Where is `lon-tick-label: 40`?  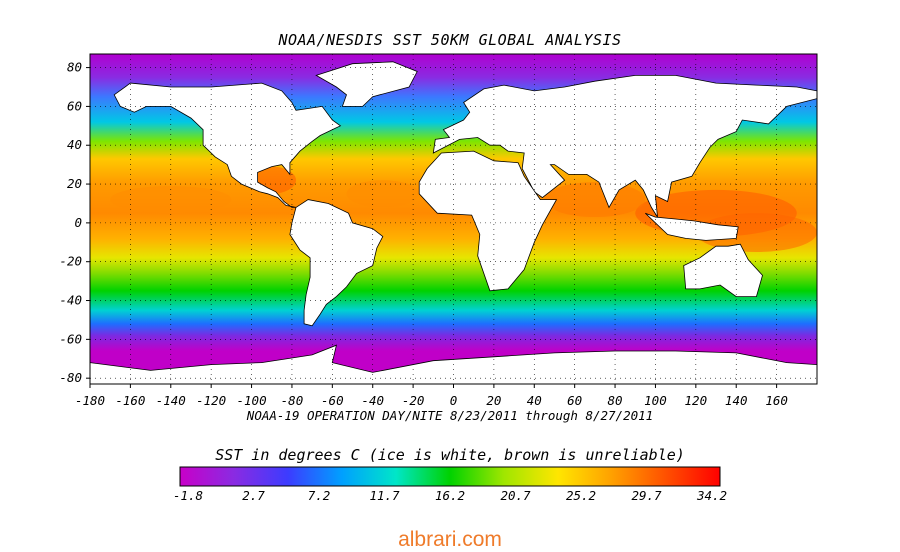 lon-tick-label: 40 is located at coordinates (534, 400).